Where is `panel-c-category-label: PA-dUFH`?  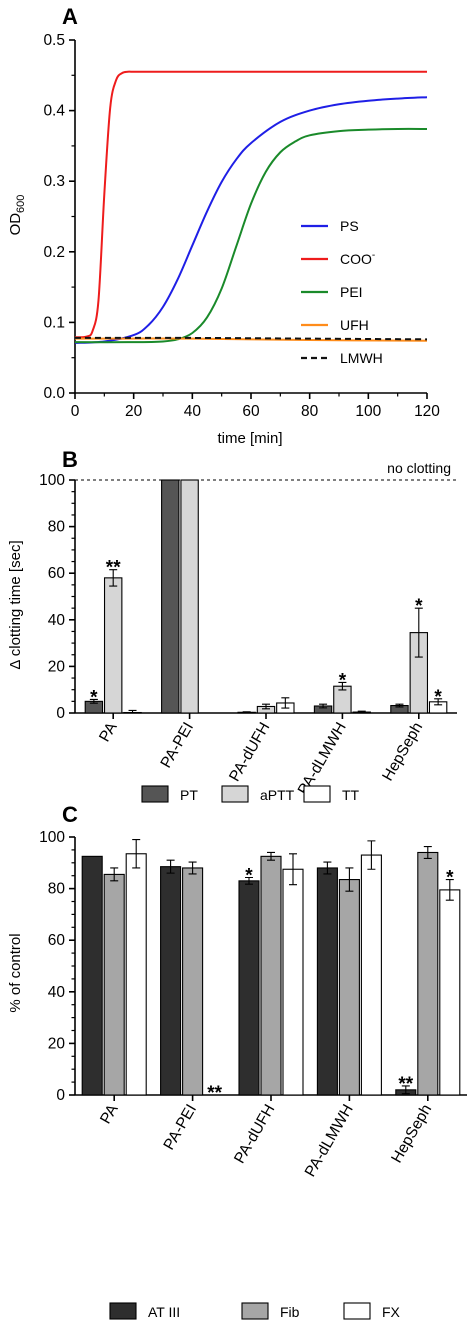 panel-c-category-label: PA-dUFH is located at coordinates (254, 1134).